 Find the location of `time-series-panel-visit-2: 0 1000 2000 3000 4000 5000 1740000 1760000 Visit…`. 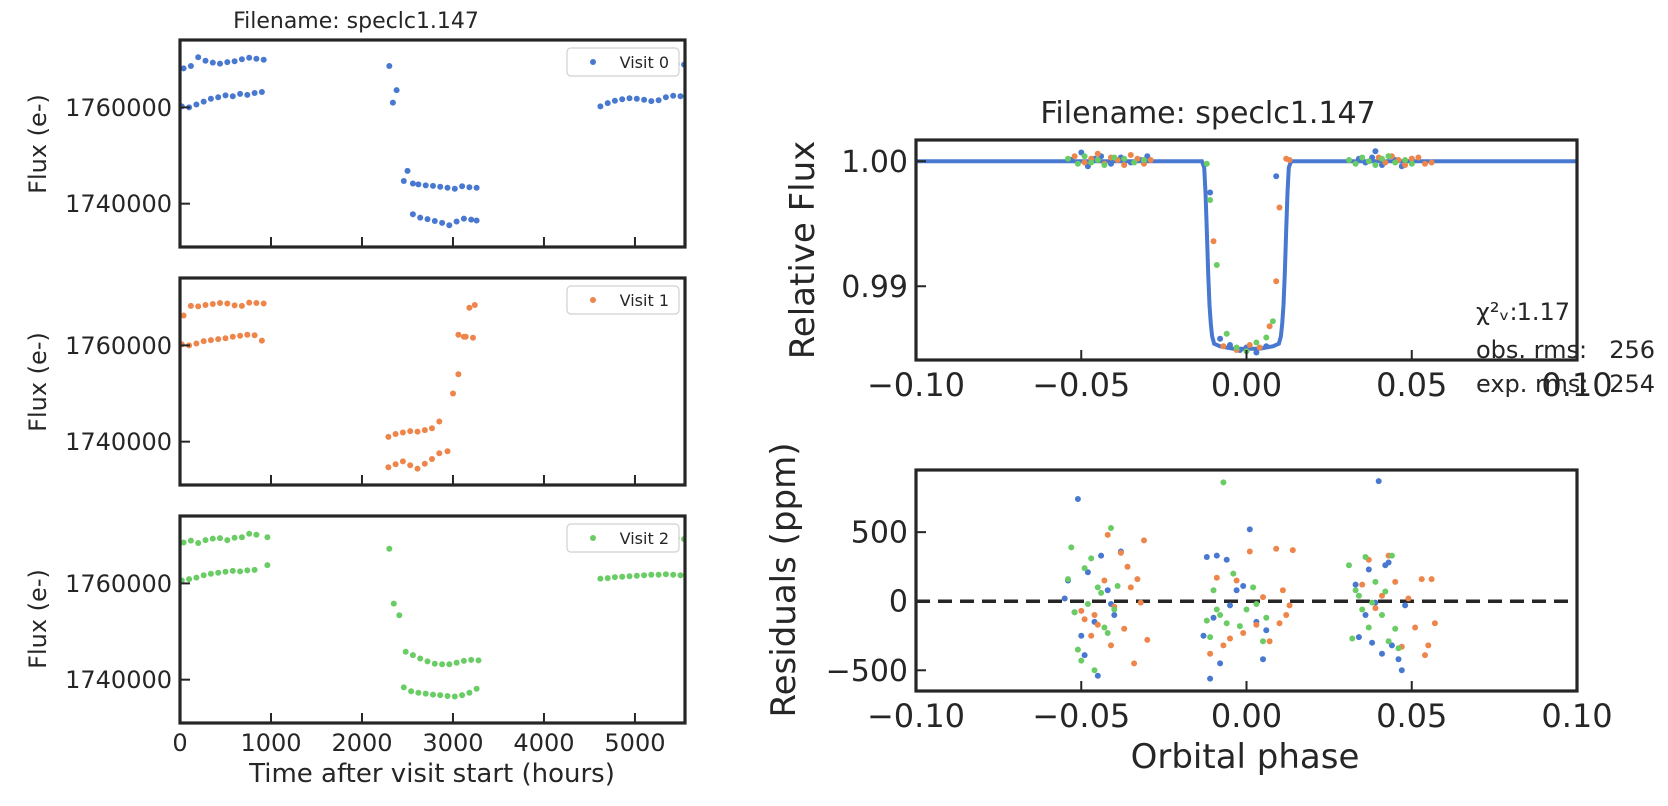

time-series-panel-visit-2: 0 1000 2000 3000 4000 5000 1740000 1760000 Visit… is located at coordinates (376, 635).